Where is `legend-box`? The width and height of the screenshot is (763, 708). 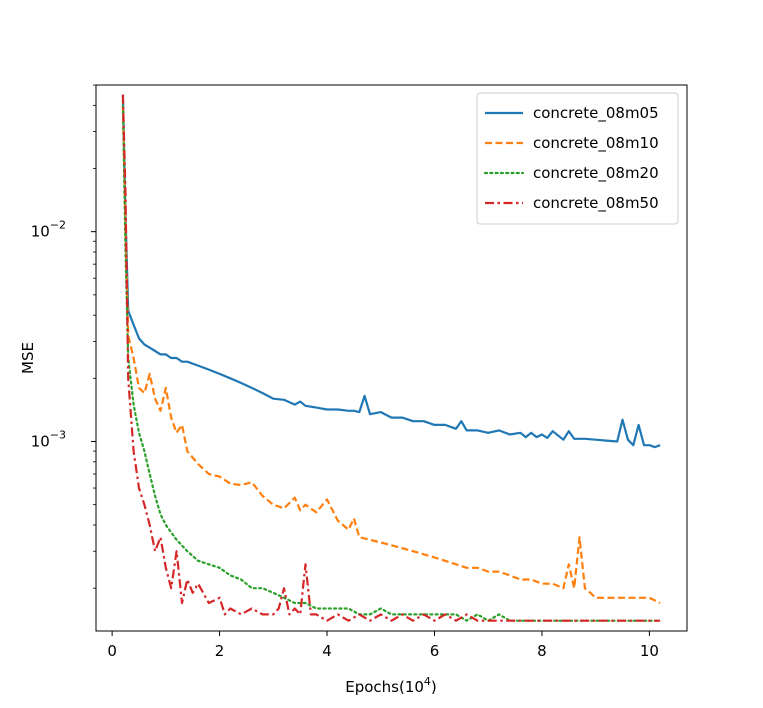
legend-box is located at coordinates (577, 158).